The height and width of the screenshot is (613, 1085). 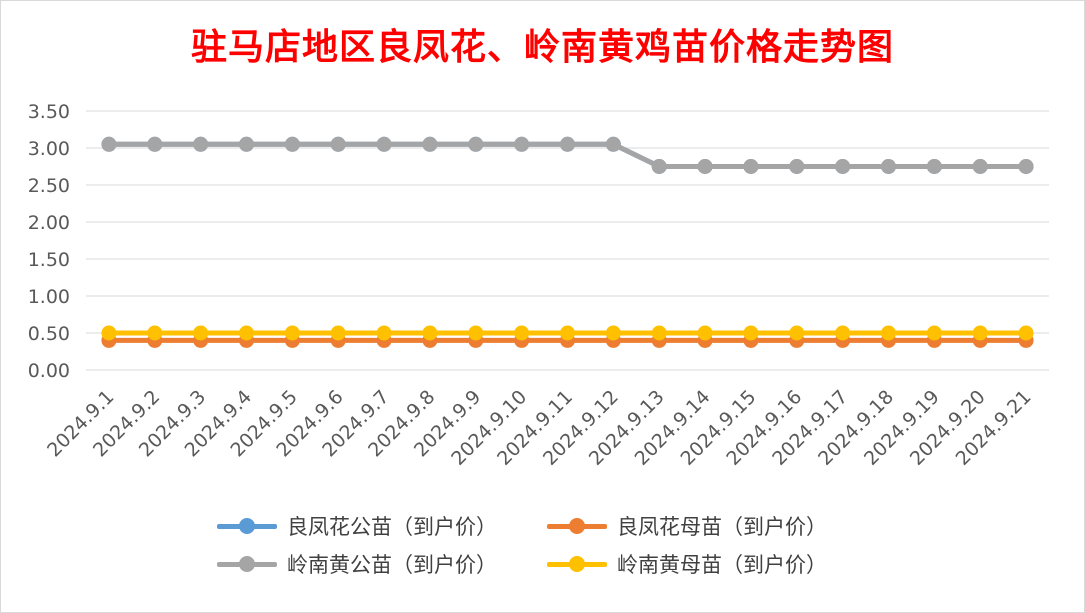 What do you see at coordinates (49, 297) in the screenshot?
I see `y-tick-label: 1.00` at bounding box center [49, 297].